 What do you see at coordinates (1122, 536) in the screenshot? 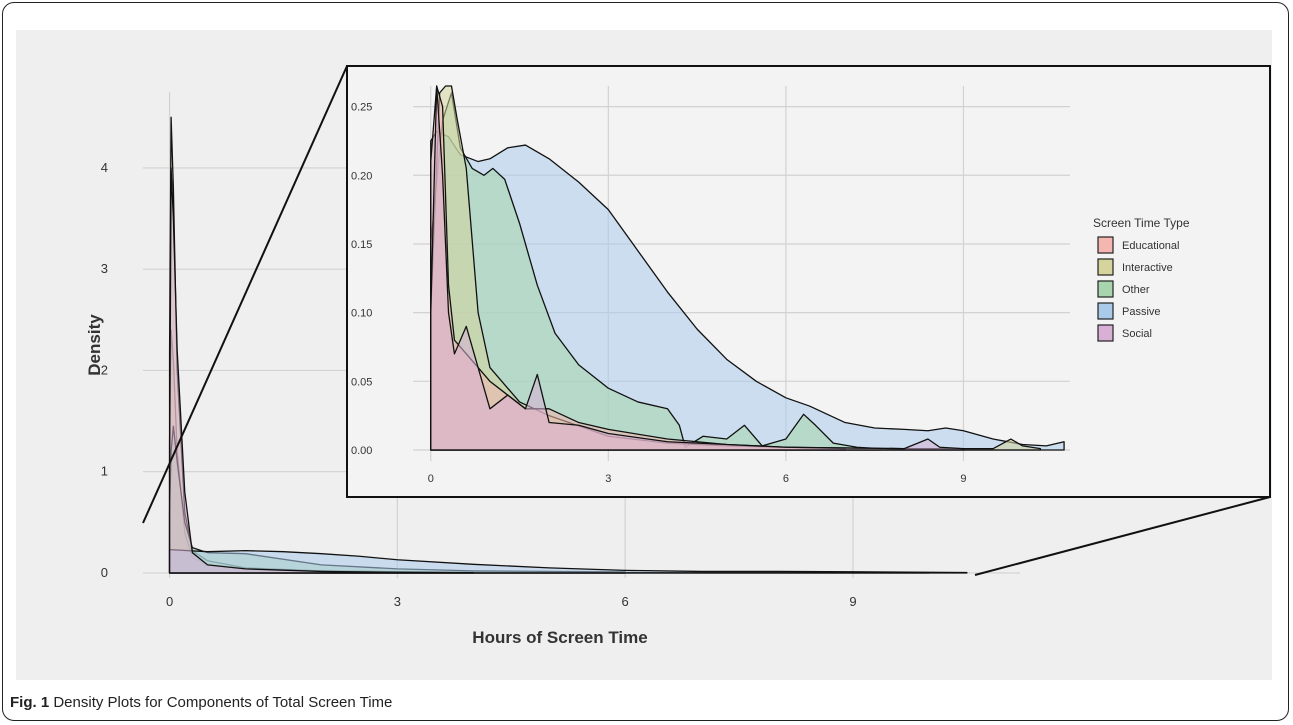
I see `zoom-line-bottom` at bounding box center [1122, 536].